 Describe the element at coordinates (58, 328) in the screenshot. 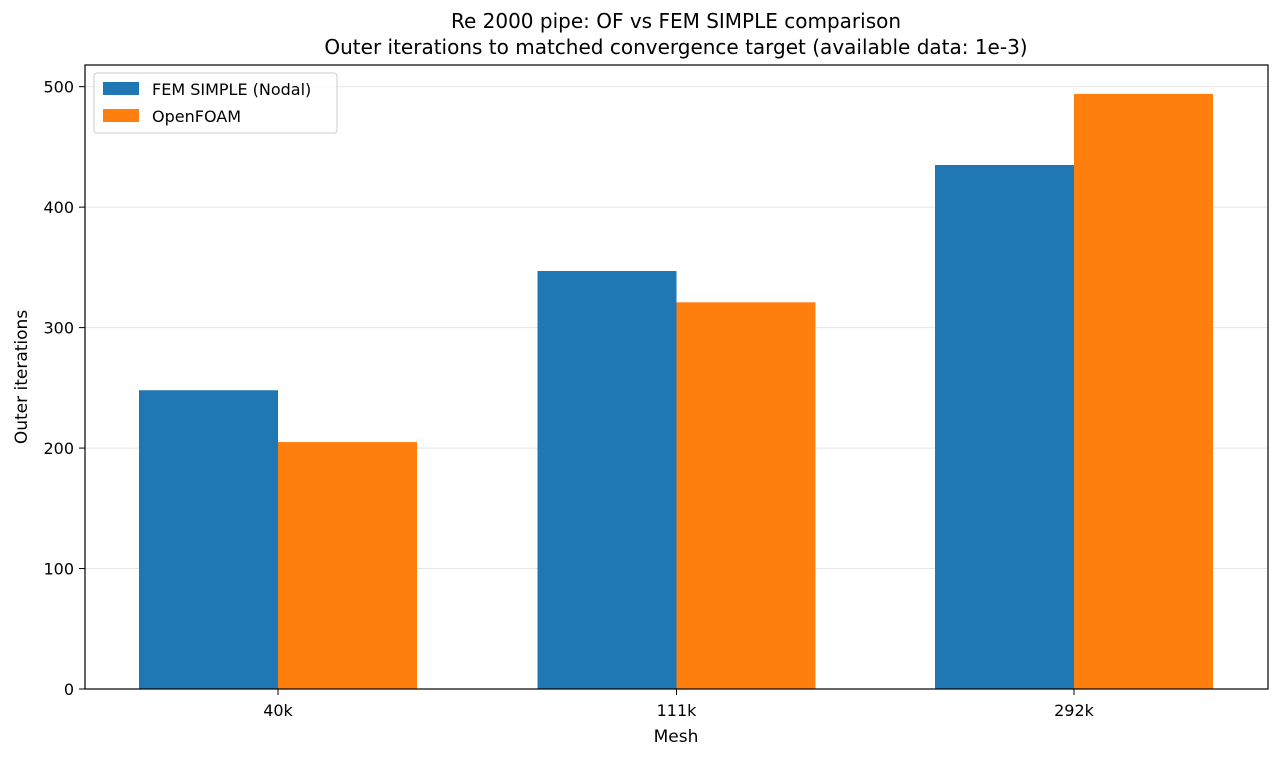

I see `y-tick-label: 300` at that location.